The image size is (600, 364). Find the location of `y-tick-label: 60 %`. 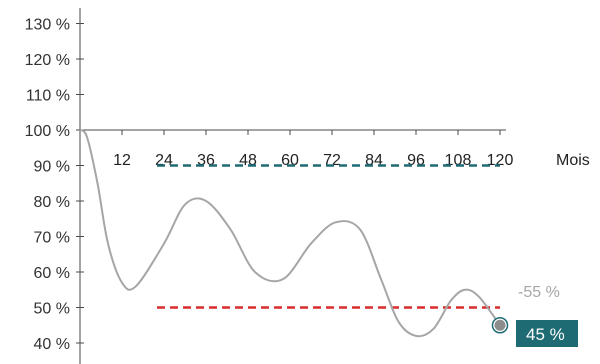

y-tick-label: 60 % is located at coordinates (52, 273).